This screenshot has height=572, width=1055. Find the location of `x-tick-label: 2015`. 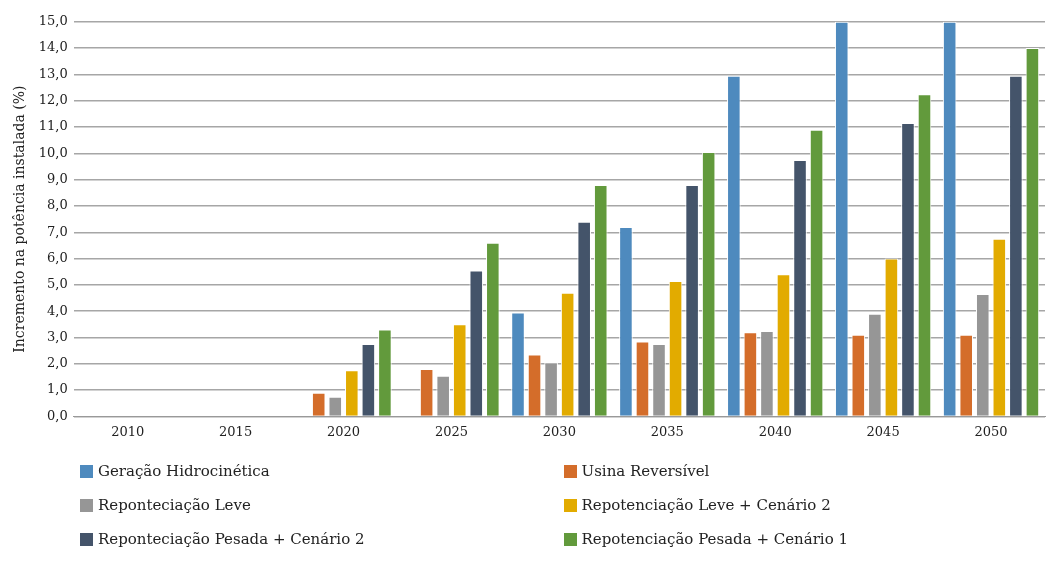

x-tick-label: 2015 is located at coordinates (236, 431).